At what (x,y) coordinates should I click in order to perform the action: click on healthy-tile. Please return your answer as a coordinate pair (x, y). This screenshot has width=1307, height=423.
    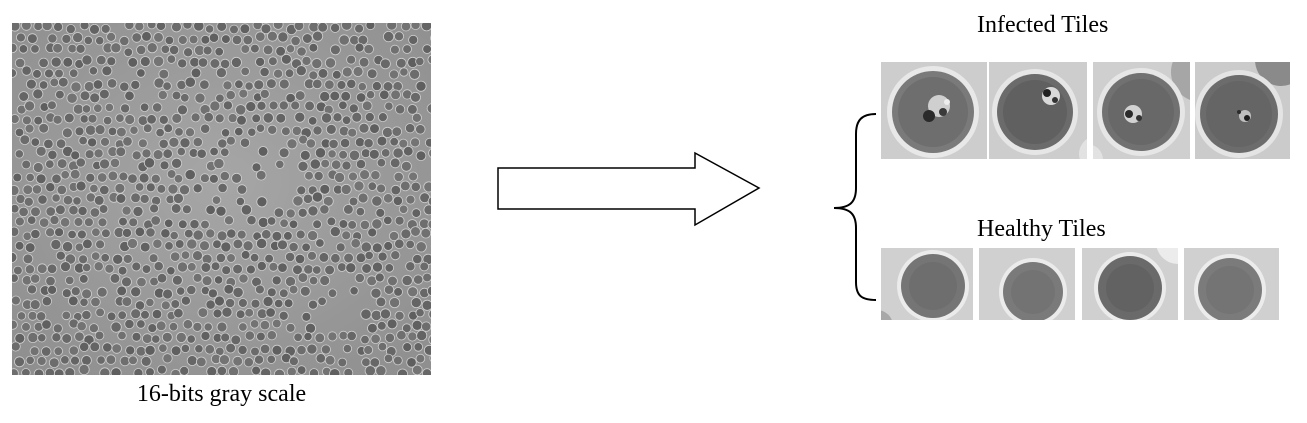
    Looking at the image, I should click on (927, 284).